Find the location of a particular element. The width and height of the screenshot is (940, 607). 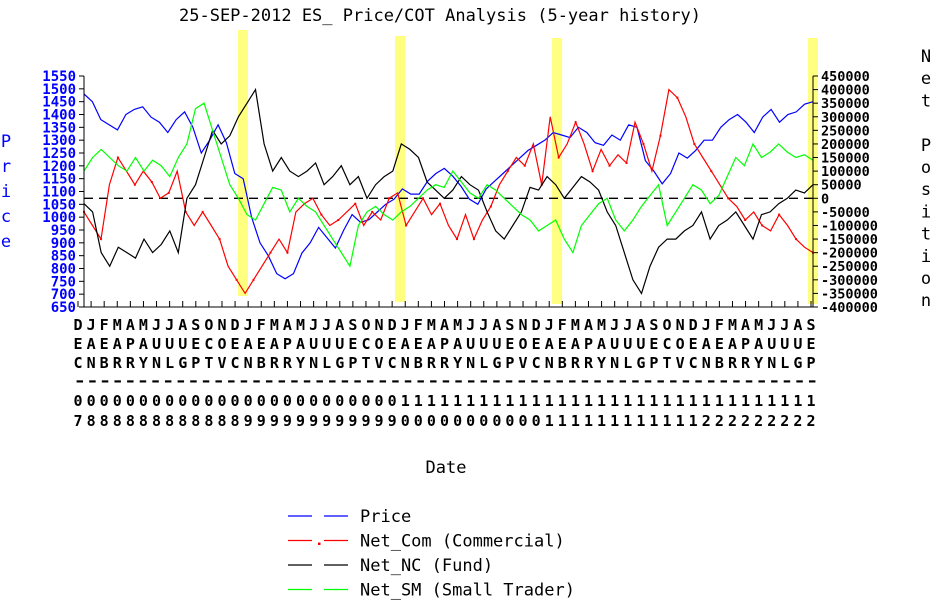

legend-label: Net_NC (Fund) is located at coordinates (426, 566).